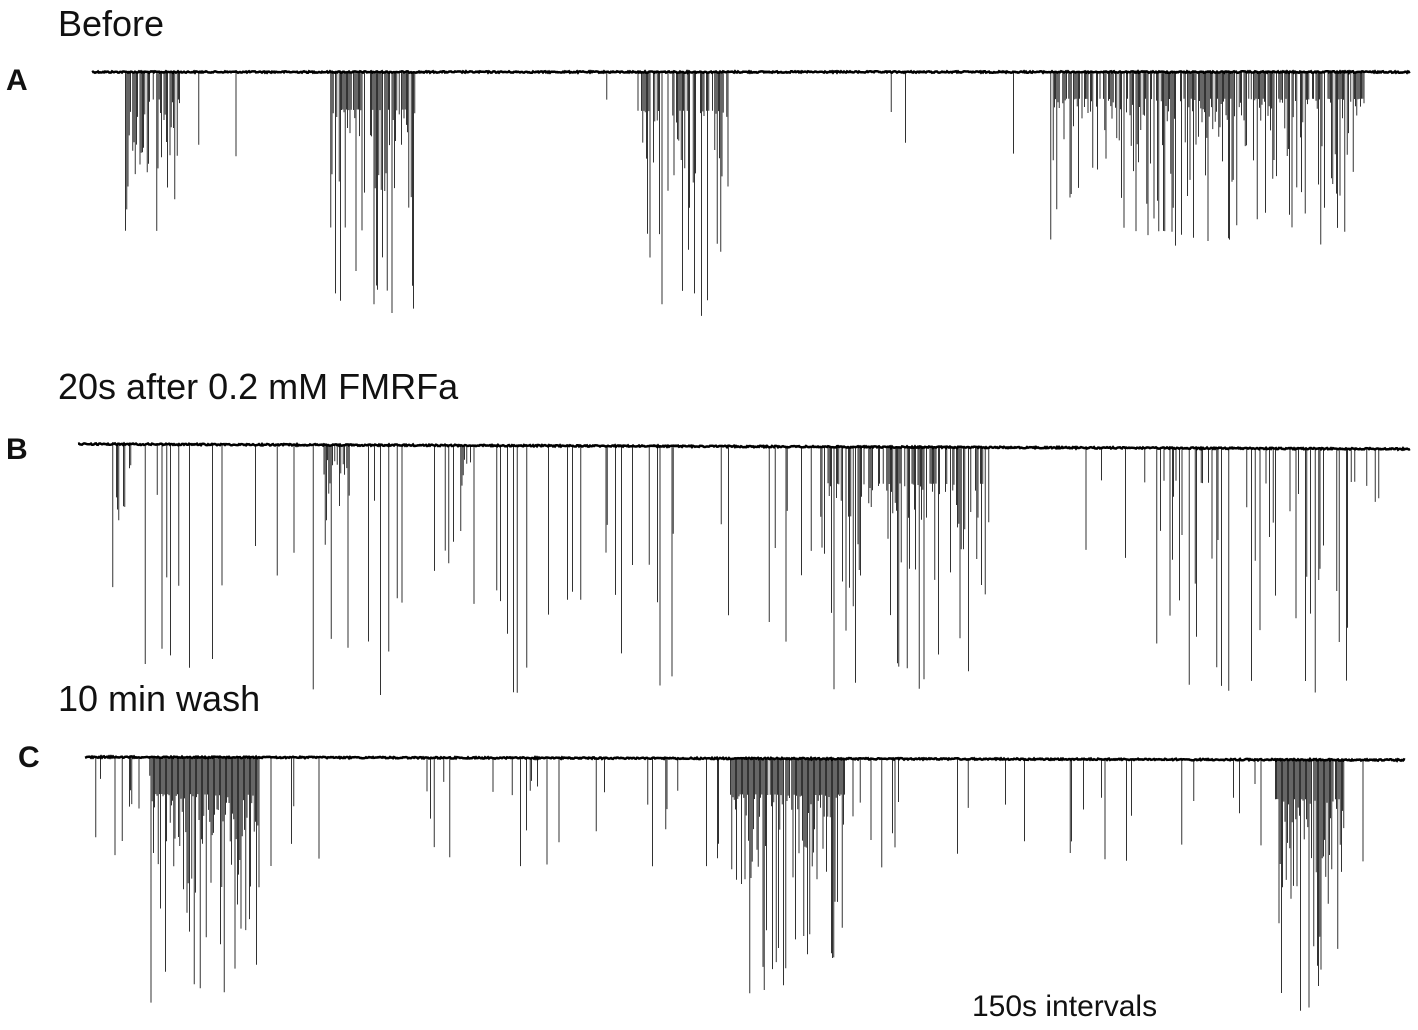  Describe the element at coordinates (258, 386) in the screenshot. I see `panel-title: 20s after 0.2 mM FMRFa` at that location.